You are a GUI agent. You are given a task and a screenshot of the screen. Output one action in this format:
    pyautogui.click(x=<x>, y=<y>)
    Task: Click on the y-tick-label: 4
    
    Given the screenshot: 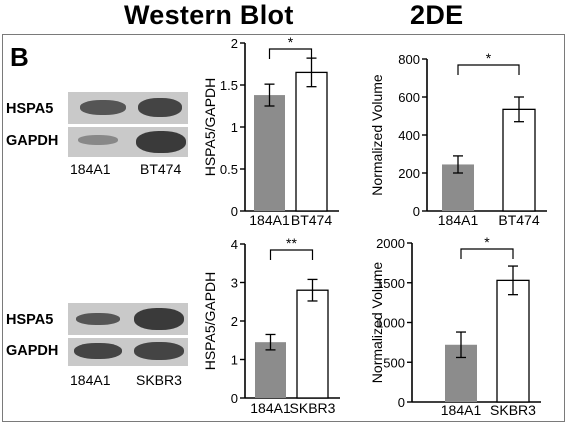 What is the action you would take?
    pyautogui.click(x=234, y=244)
    